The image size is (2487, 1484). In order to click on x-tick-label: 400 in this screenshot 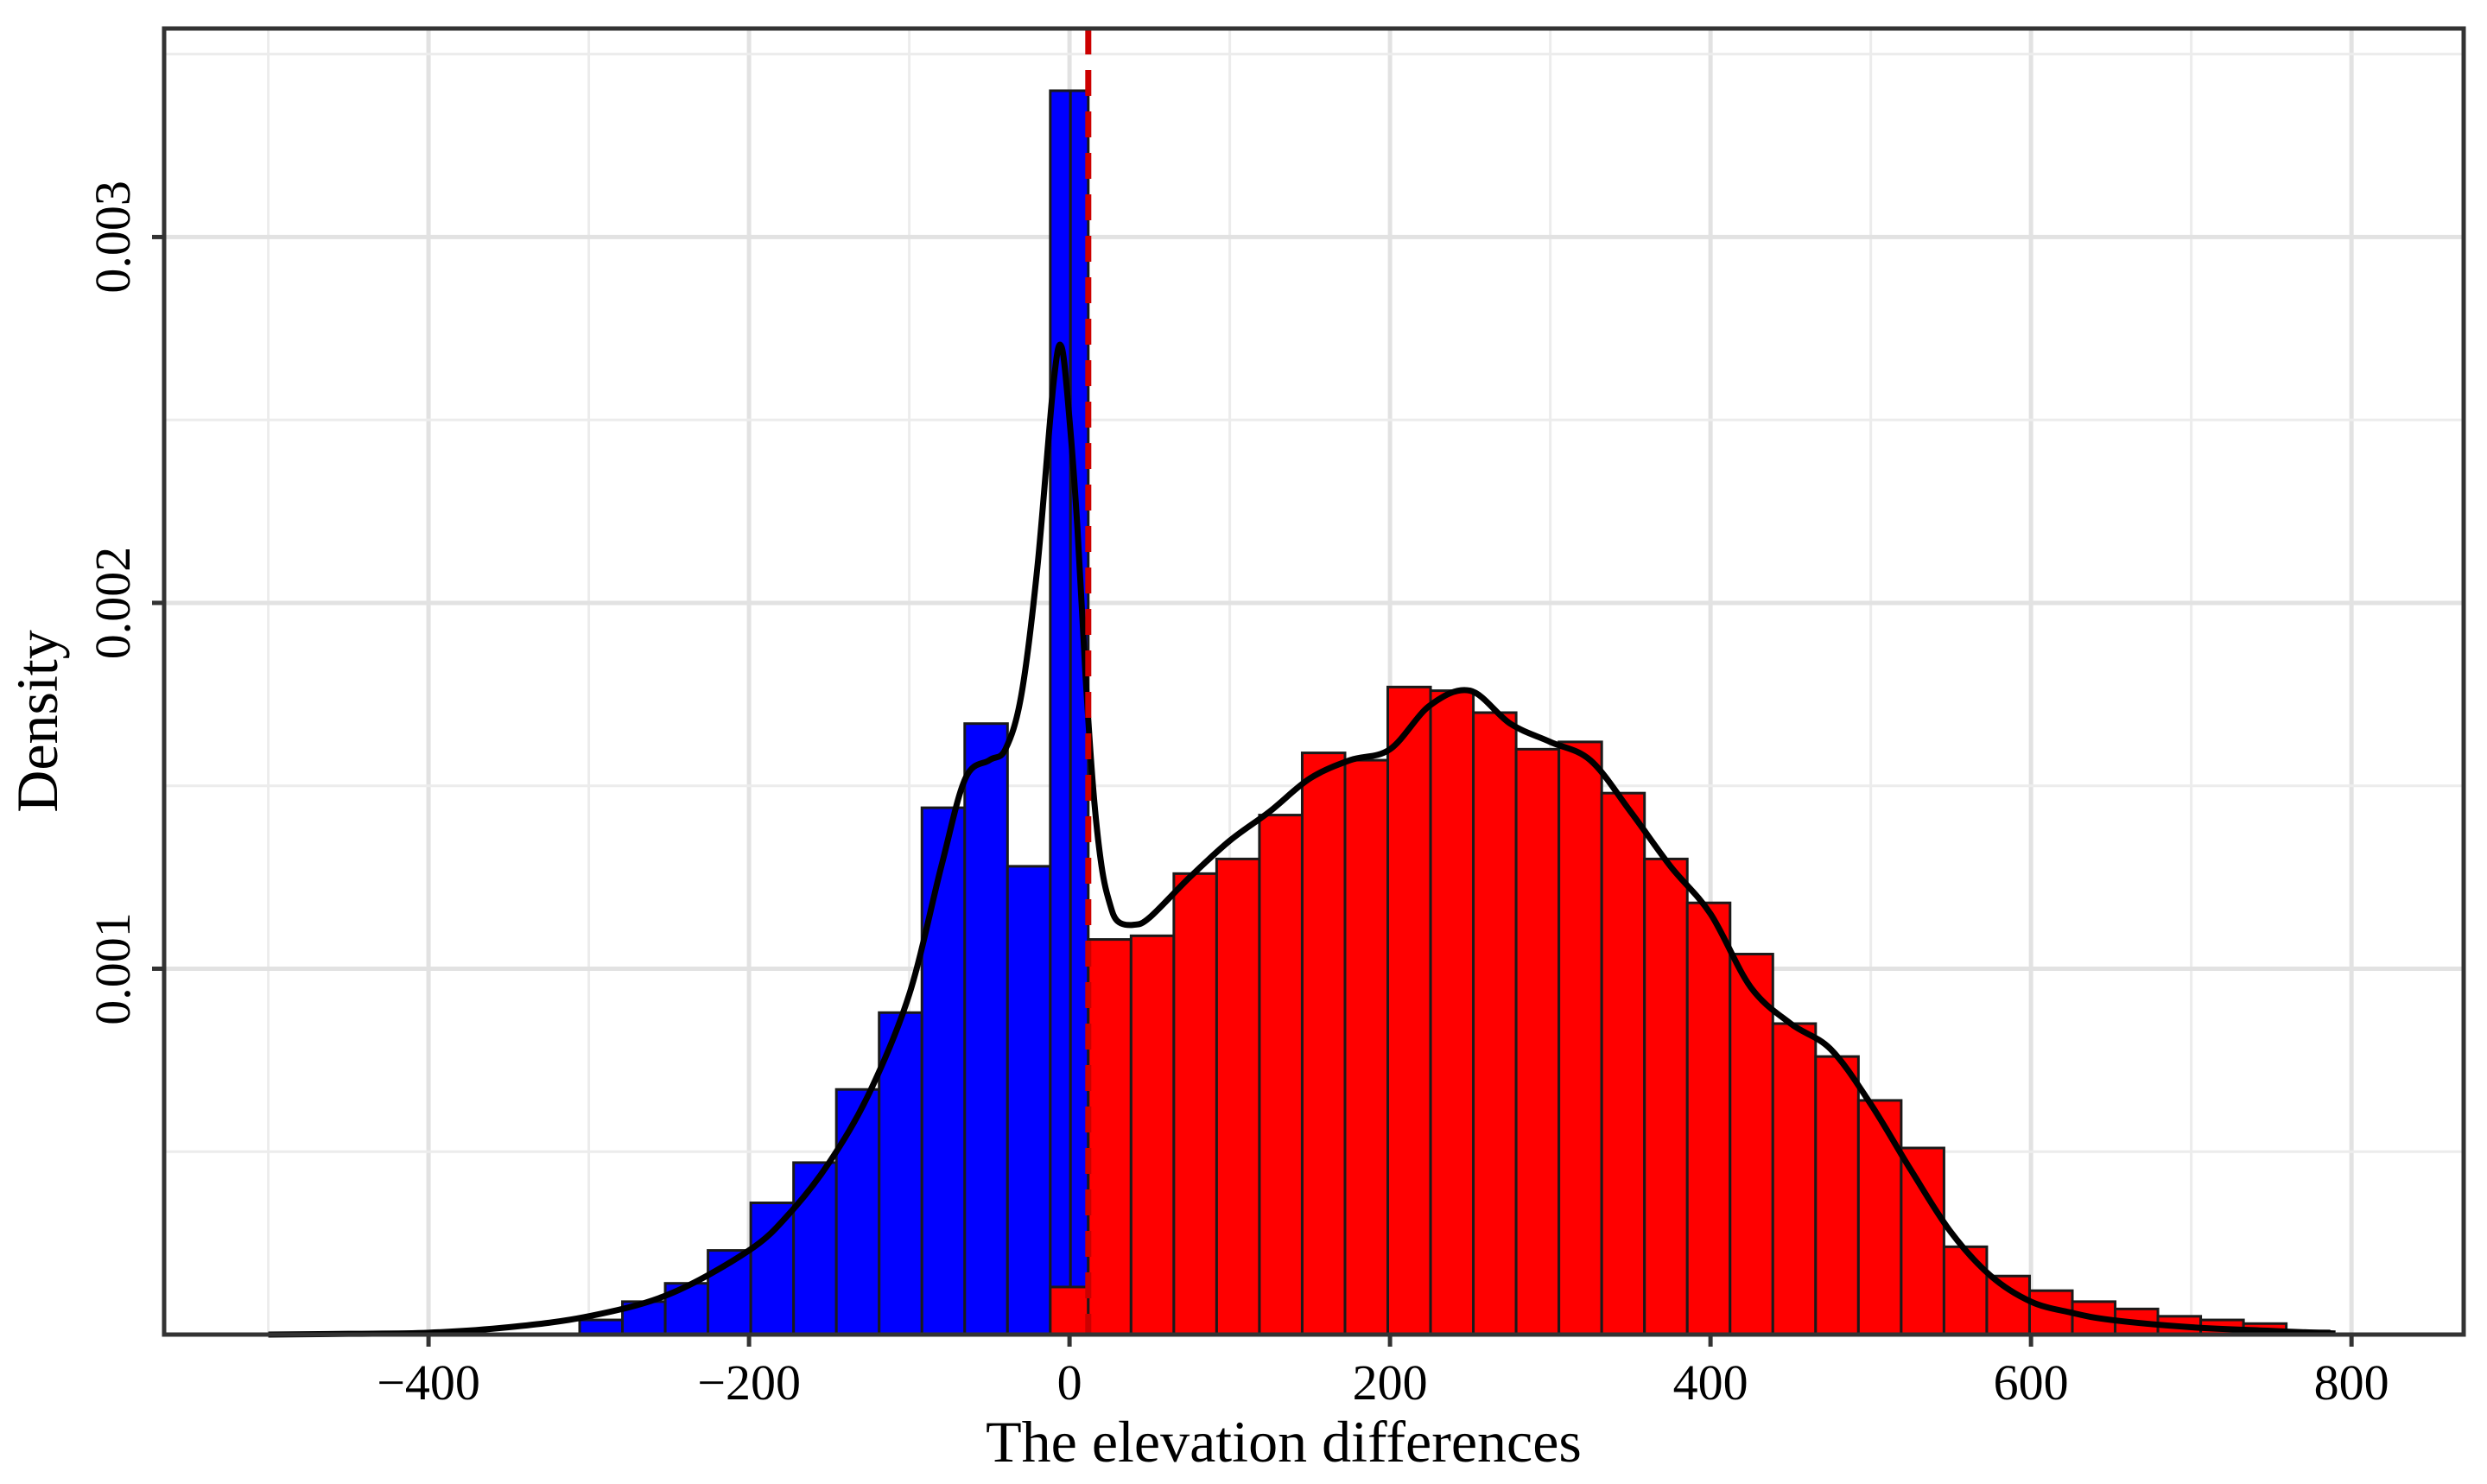, I will do `click(1711, 1382)`.